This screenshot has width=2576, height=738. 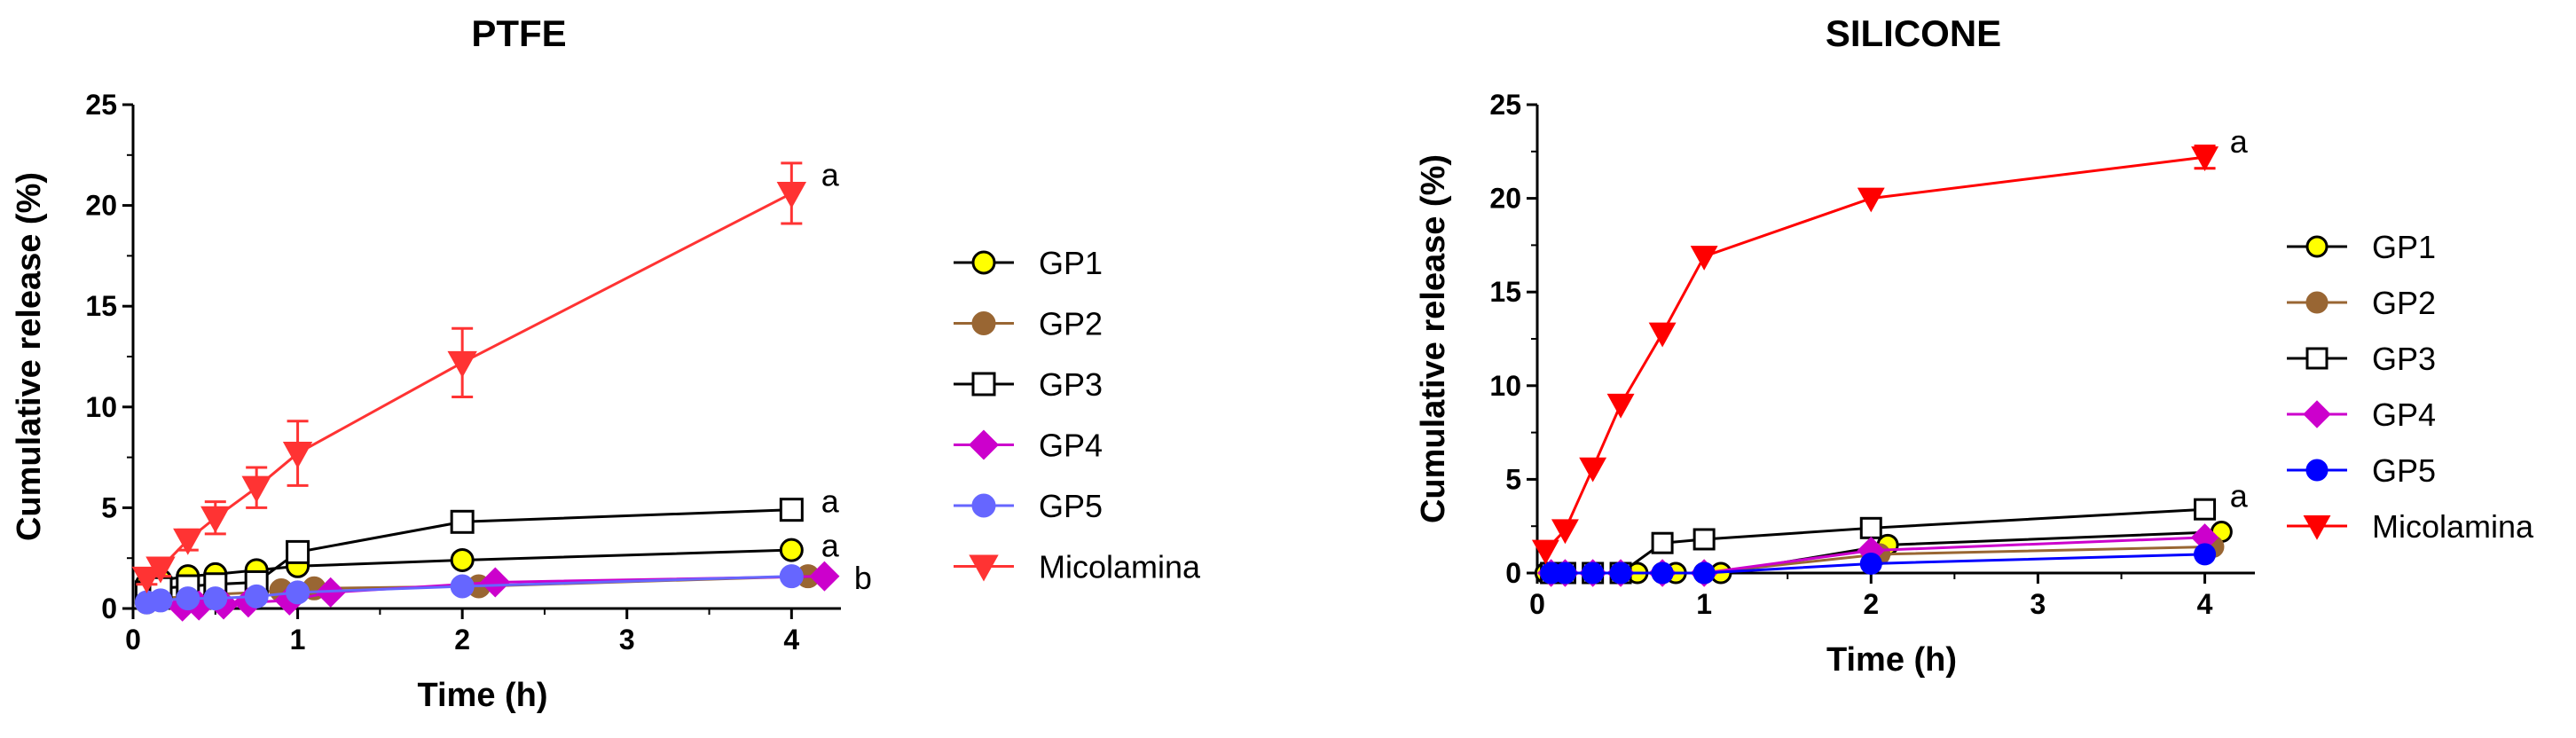 I want to click on x-axis-label: Time (h), so click(x=482, y=695).